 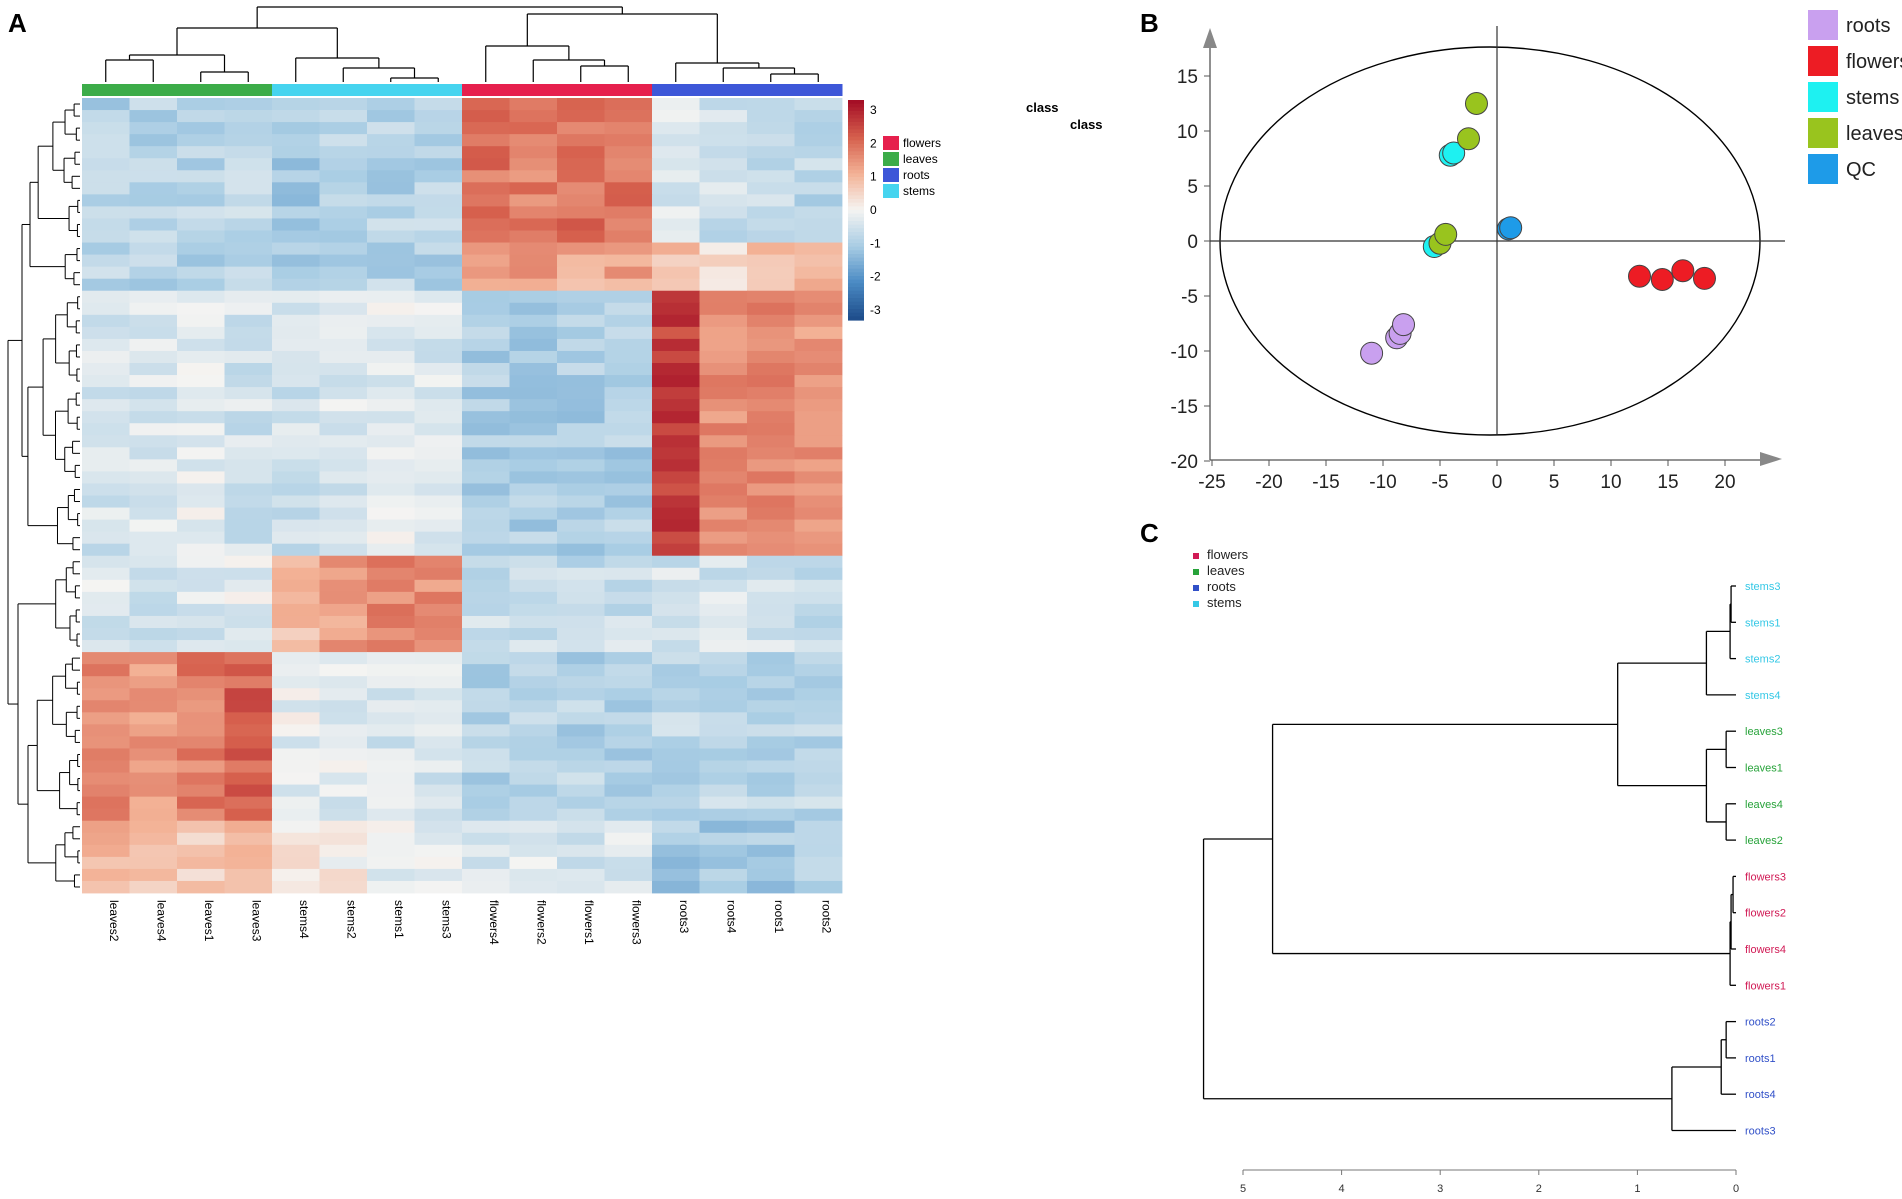 I want to click on panel-label-a: A, so click(x=17, y=23).